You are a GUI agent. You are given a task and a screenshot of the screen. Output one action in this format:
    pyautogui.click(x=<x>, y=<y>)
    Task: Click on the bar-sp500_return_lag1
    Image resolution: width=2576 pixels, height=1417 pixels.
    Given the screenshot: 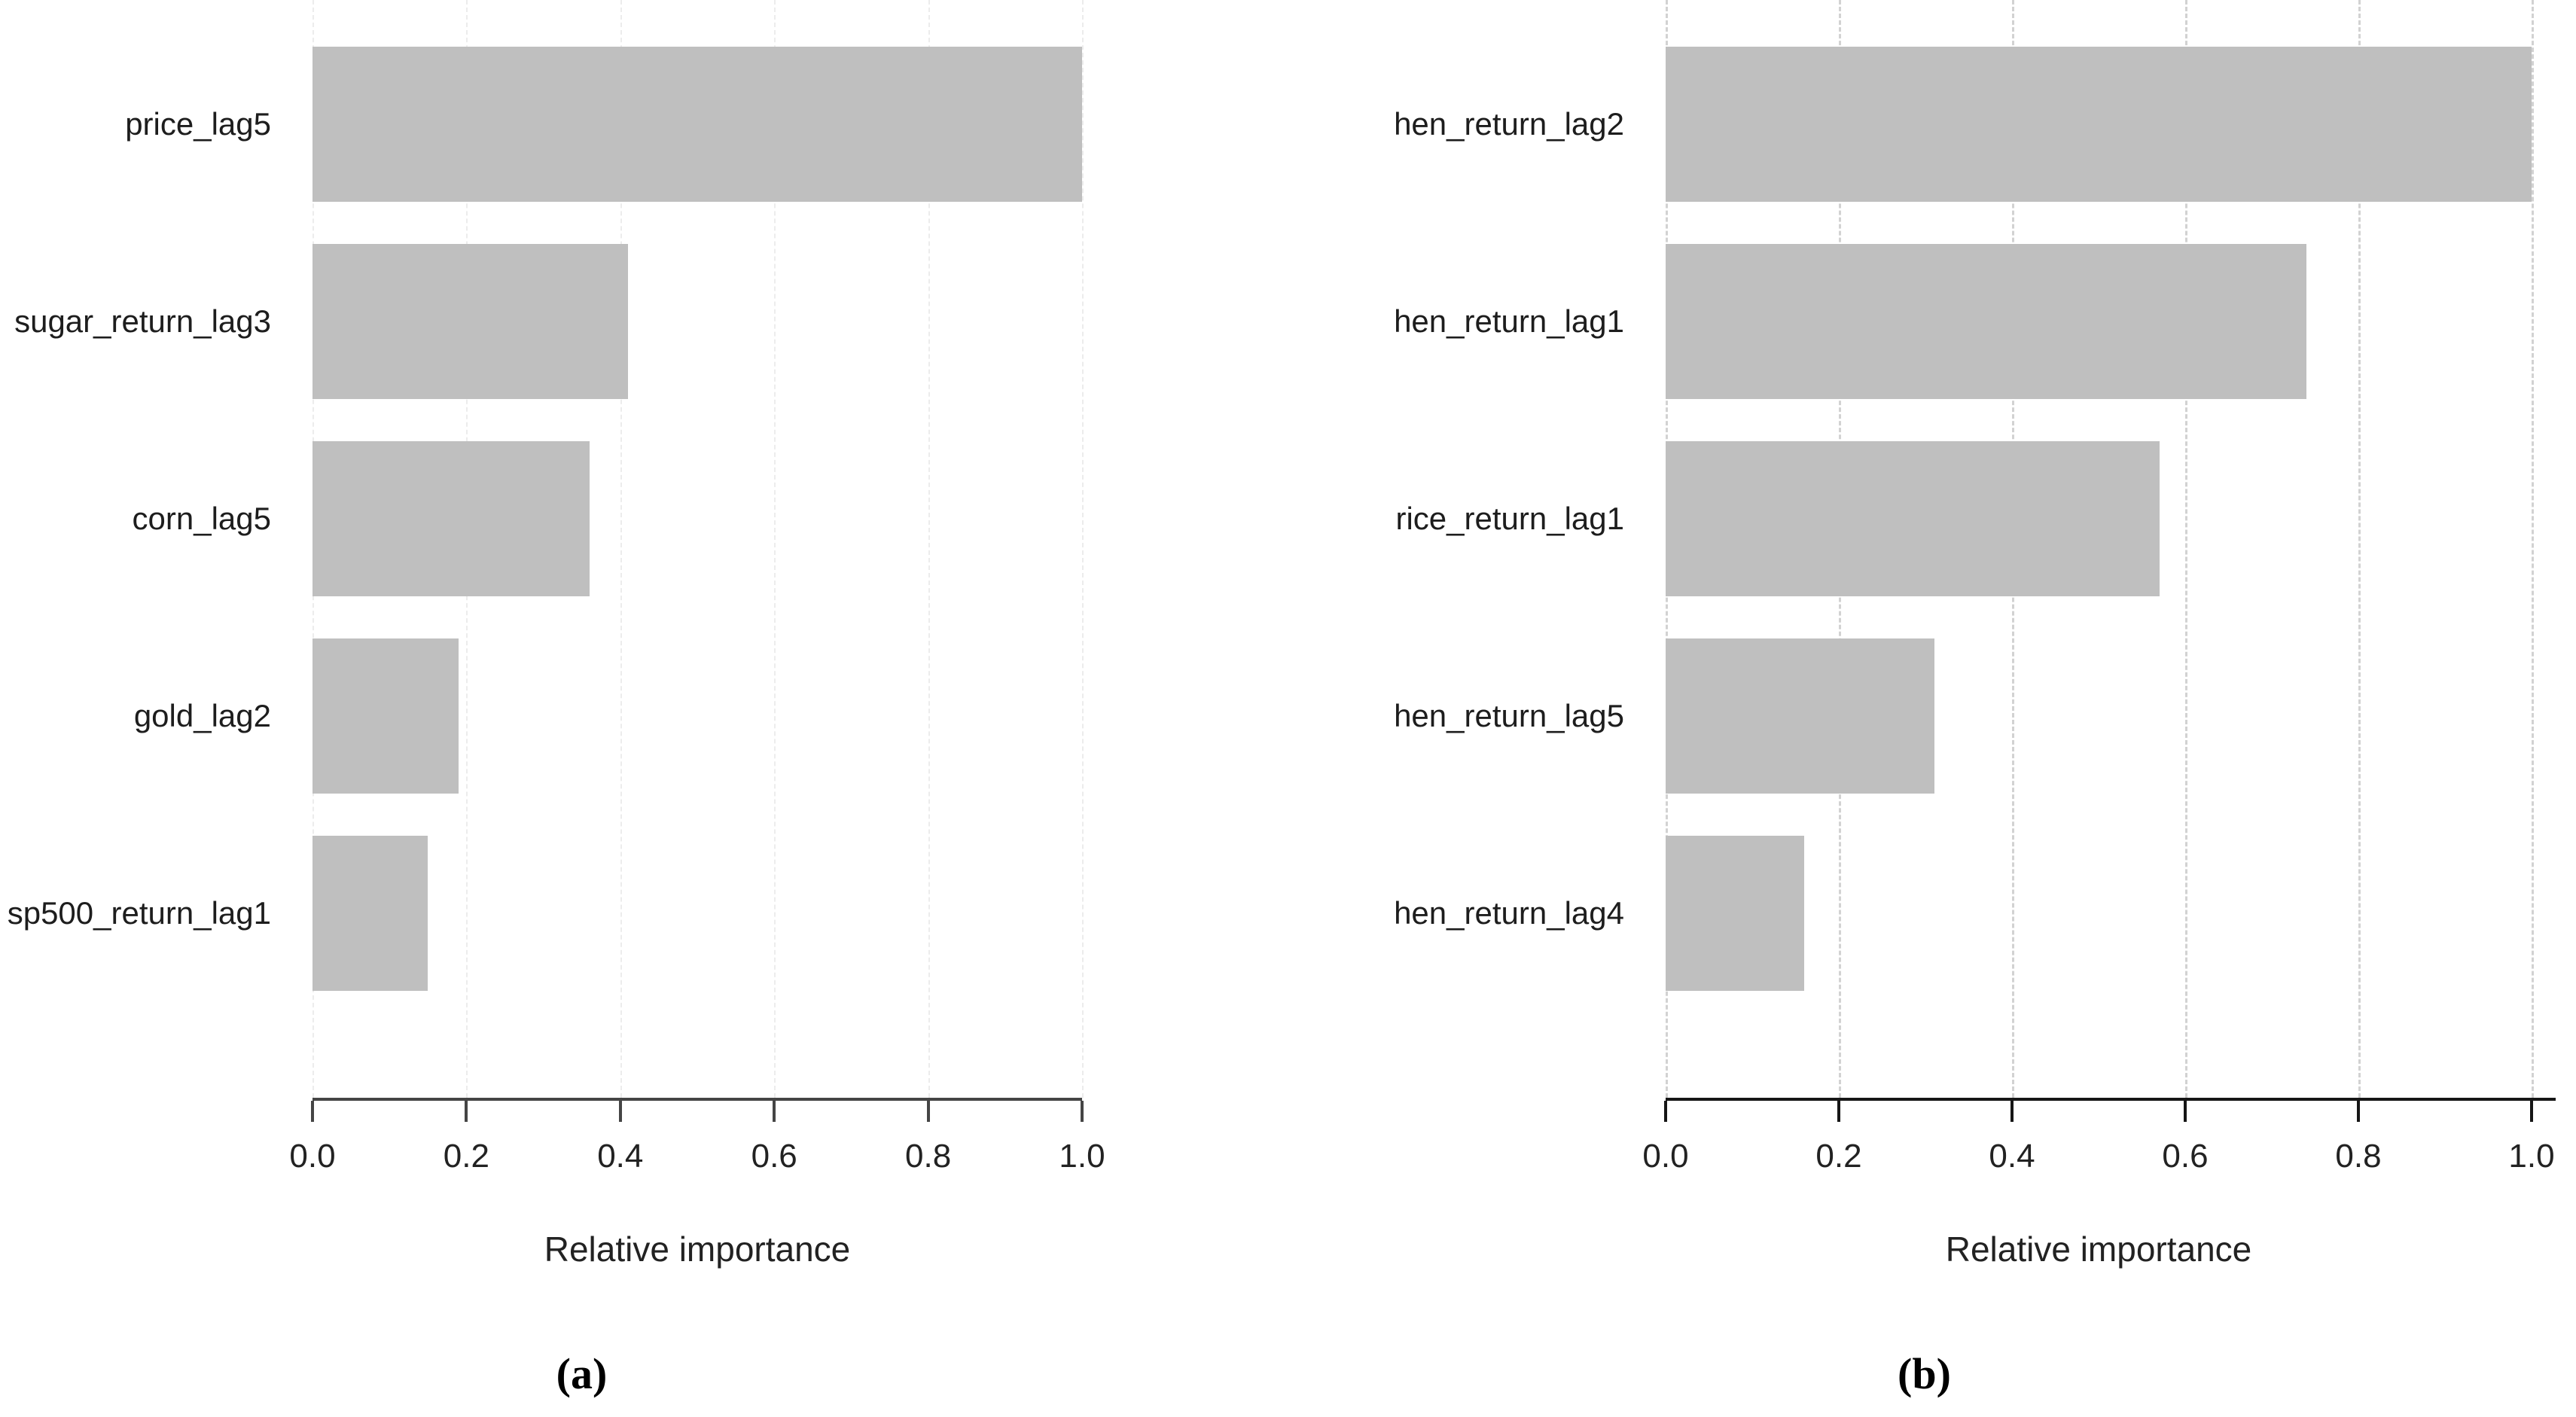 What is the action you would take?
    pyautogui.click(x=370, y=913)
    